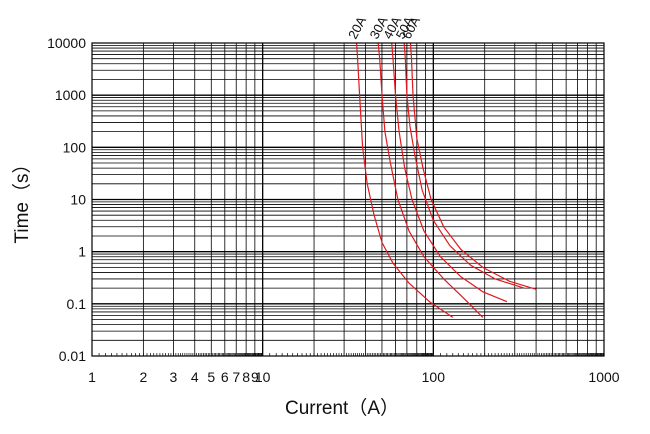 Image resolution: width=650 pixels, height=434 pixels. Describe the element at coordinates (603, 377) in the screenshot. I see `x-tick-label: 1000` at that location.